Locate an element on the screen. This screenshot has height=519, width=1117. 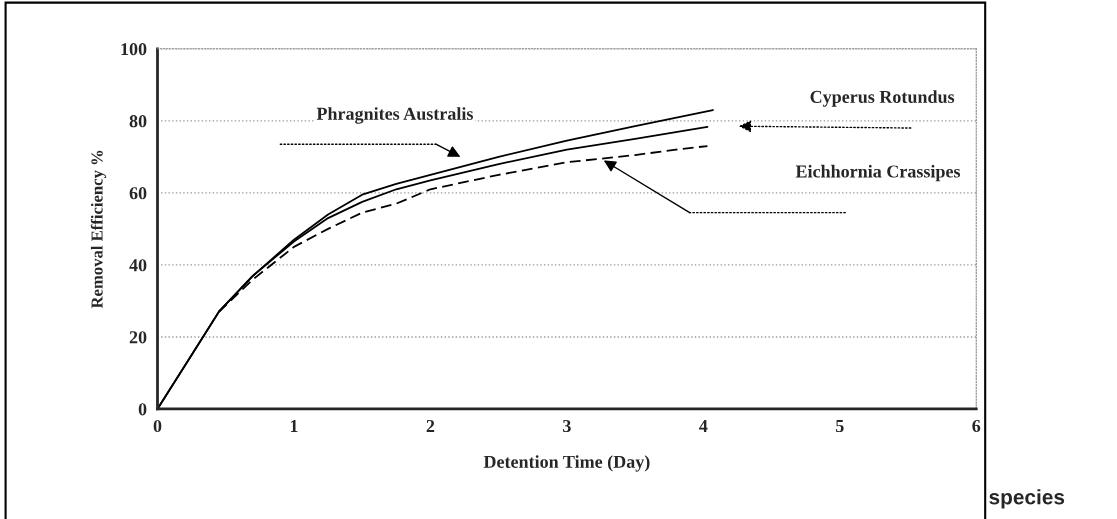
y-tick-label: 60 is located at coordinates (138, 193).